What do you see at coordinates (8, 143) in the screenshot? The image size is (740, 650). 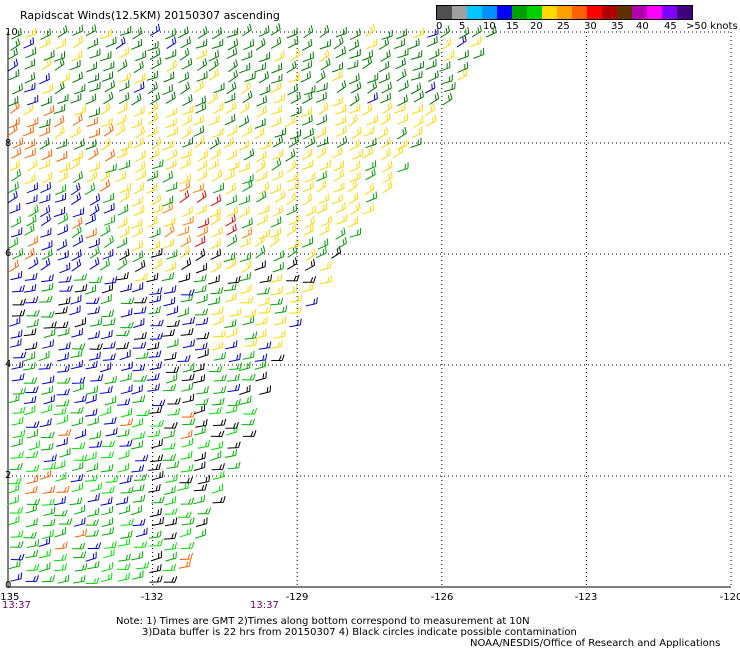 I see `y-tick-label: 8` at bounding box center [8, 143].